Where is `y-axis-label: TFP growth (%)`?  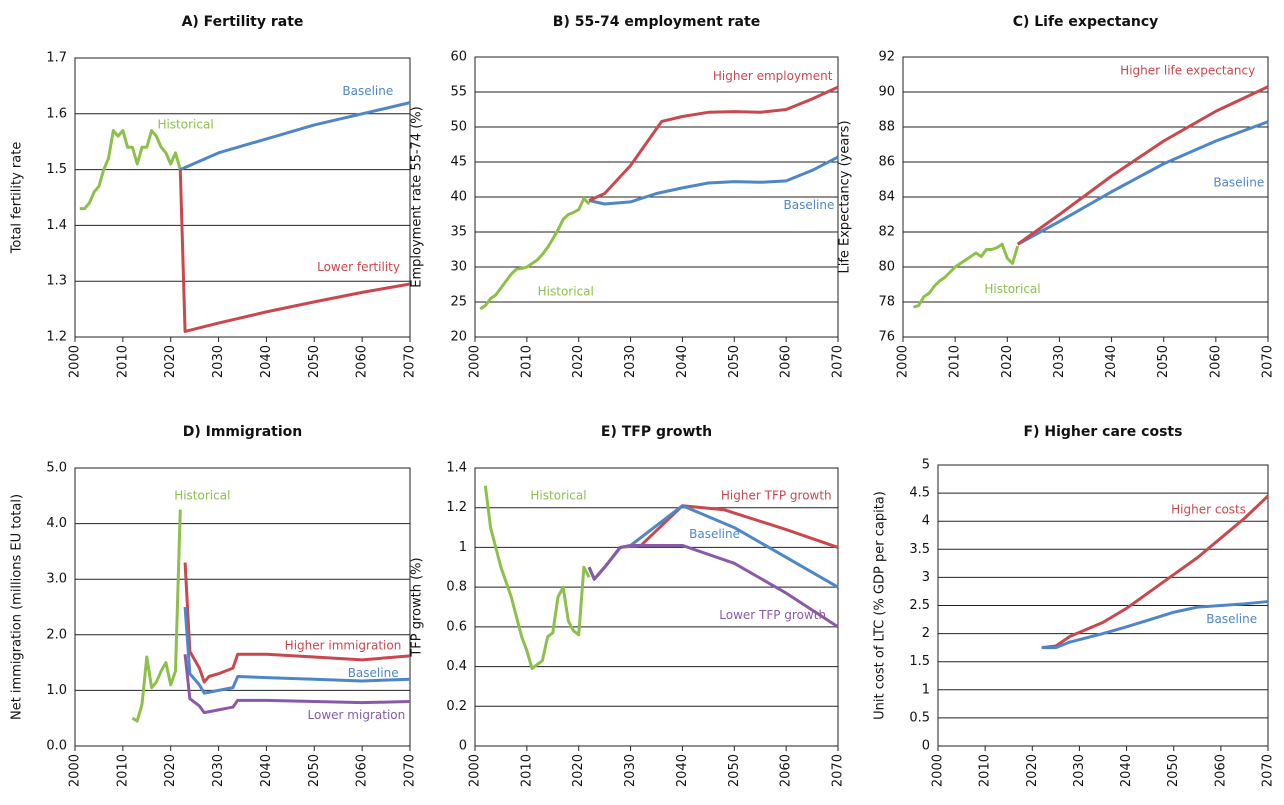 y-axis-label: TFP growth (%) is located at coordinates (417, 607).